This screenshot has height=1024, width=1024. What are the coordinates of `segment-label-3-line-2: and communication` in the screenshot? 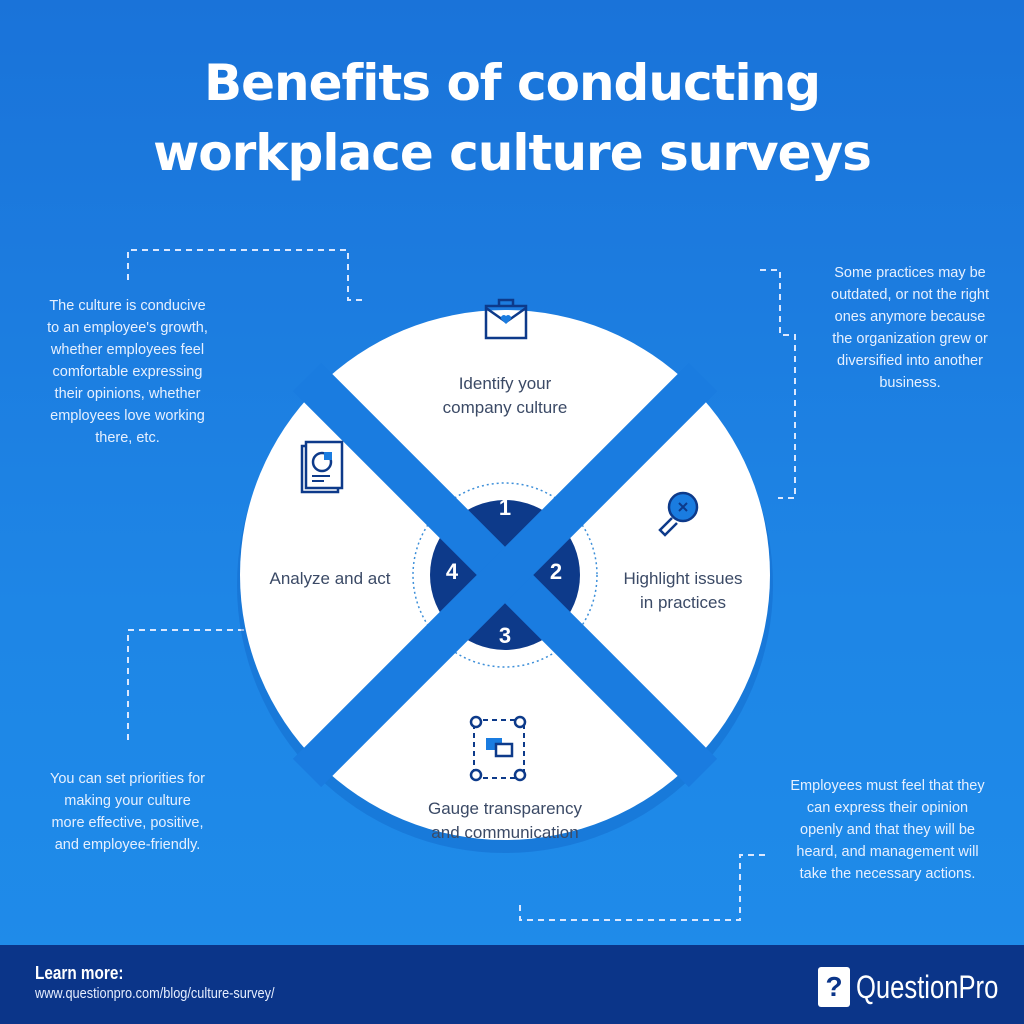 It's located at (505, 832).